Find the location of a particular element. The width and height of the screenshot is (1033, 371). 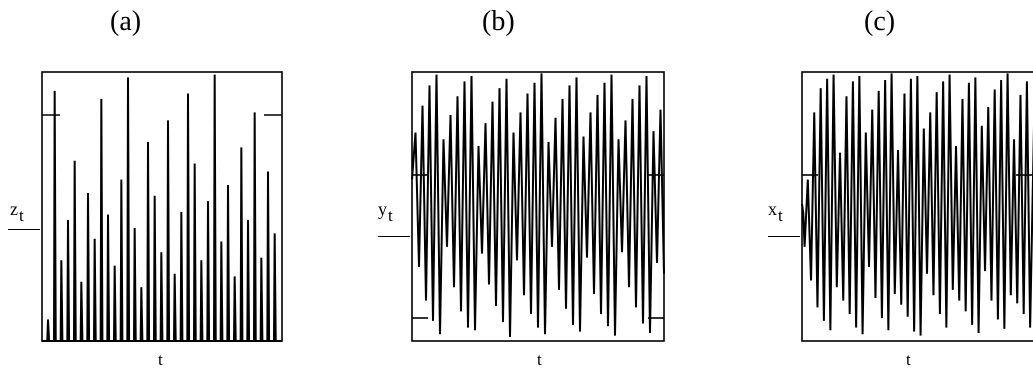

panel-label-b: (b) is located at coordinates (498, 21).